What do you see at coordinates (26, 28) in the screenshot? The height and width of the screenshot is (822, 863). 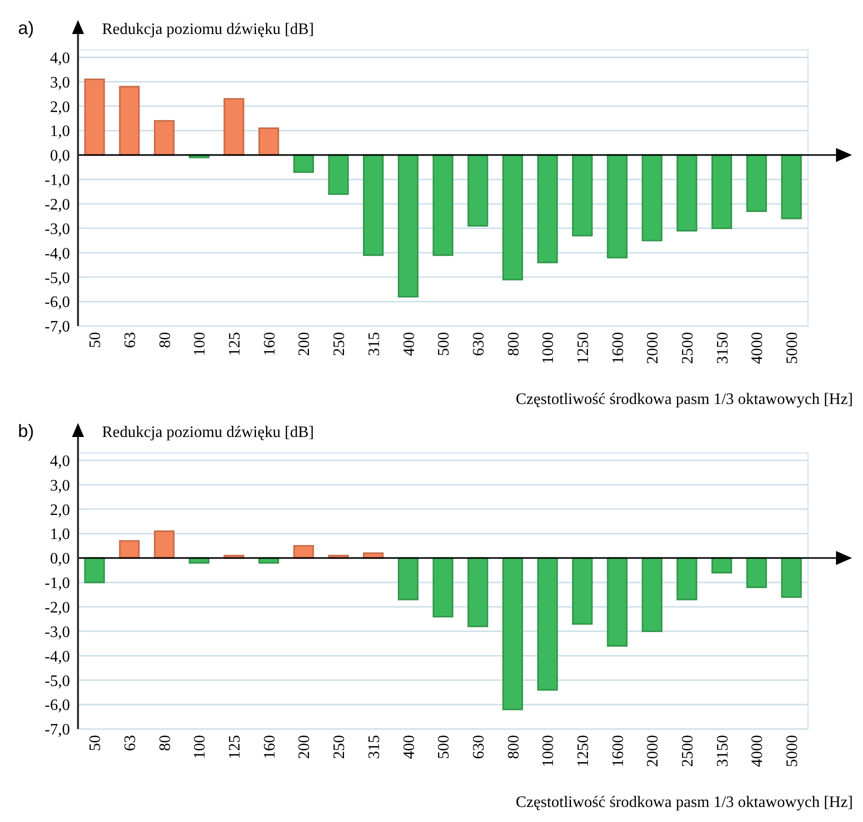 I see `chart-title: a)` at bounding box center [26, 28].